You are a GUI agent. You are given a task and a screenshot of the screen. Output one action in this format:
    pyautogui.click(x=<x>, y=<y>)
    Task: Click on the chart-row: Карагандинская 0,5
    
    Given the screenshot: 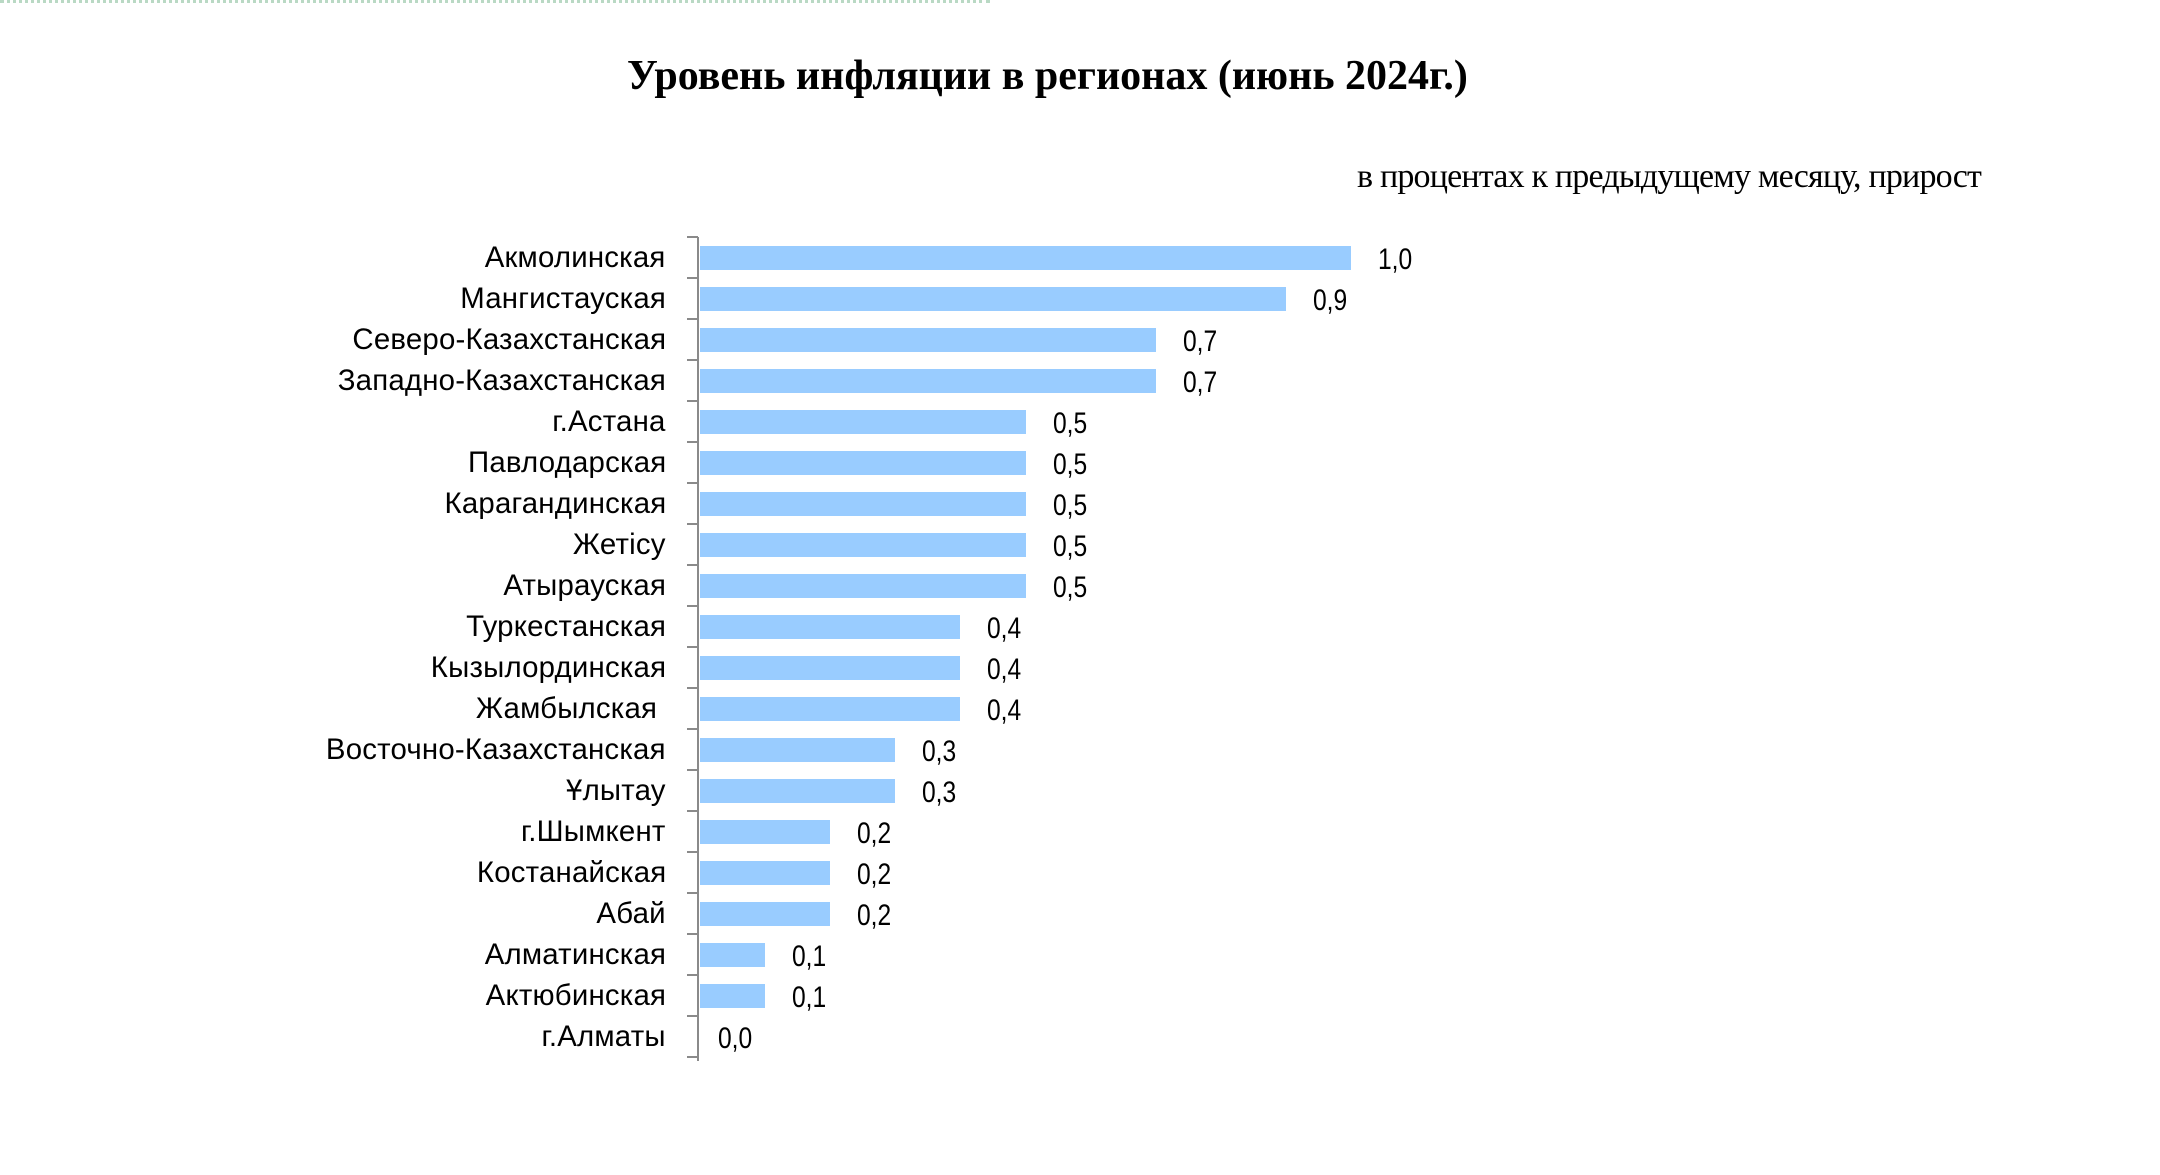 What is the action you would take?
    pyautogui.click(x=1080, y=503)
    